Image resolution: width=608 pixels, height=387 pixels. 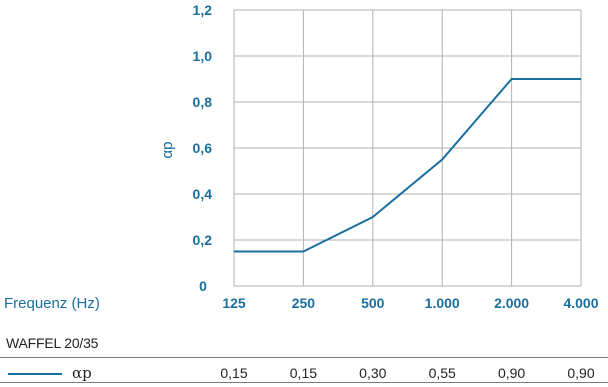 I want to click on x-tick-label: 125, so click(x=234, y=303).